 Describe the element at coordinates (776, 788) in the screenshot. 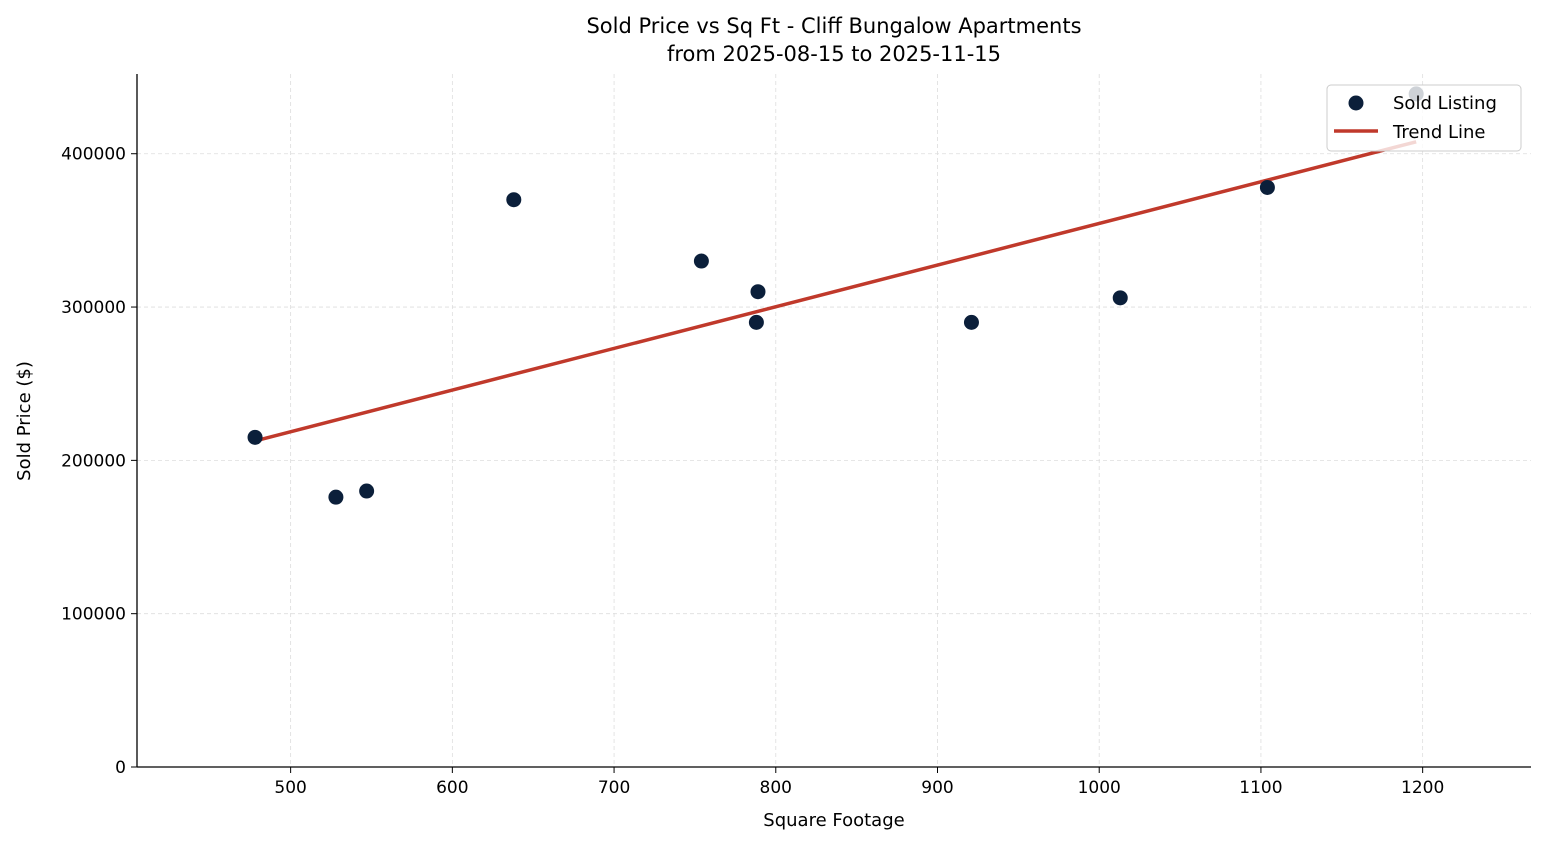

I see `x-tick-label: 800` at that location.